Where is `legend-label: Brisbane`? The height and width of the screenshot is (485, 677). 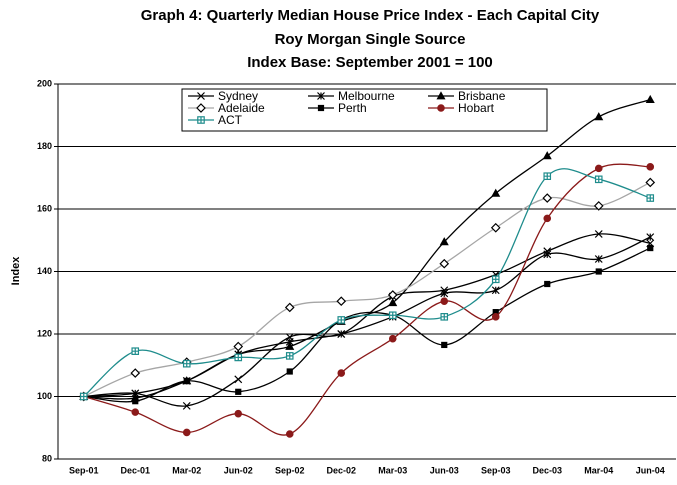
legend-label: Brisbane is located at coordinates (482, 96).